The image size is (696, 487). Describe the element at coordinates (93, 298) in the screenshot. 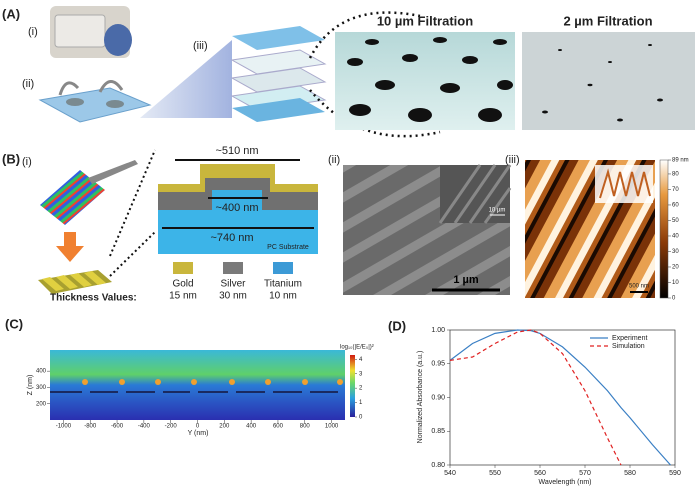

I see `legend-title: Thickness Values:` at that location.